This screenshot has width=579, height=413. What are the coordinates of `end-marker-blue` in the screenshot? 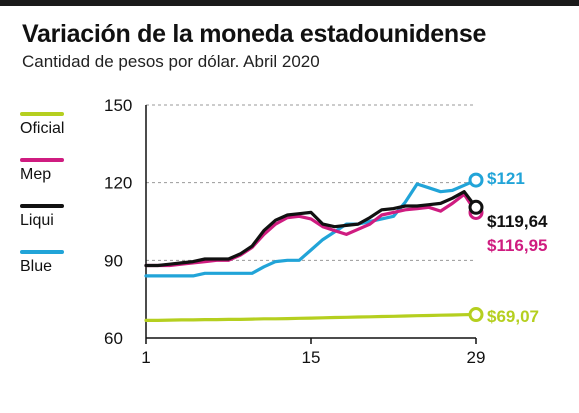 It's located at (476, 180).